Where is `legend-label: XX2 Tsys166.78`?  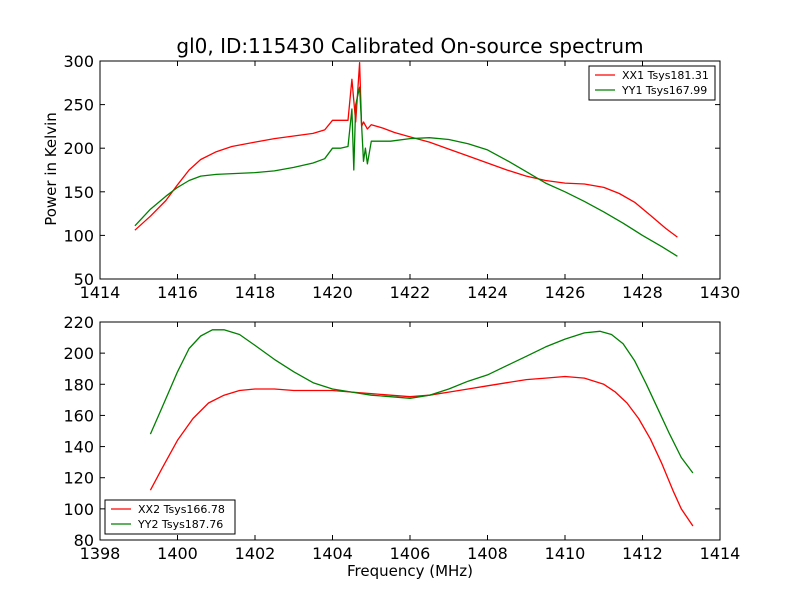 legend-label: XX2 Tsys166.78 is located at coordinates (181, 509).